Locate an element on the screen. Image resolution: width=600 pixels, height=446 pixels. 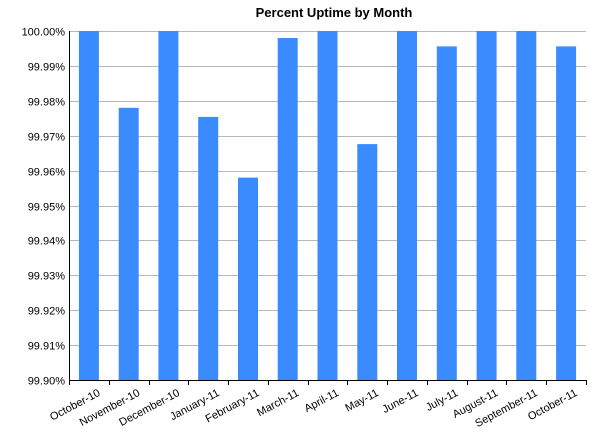
x-tick-label: June-11 is located at coordinates (400, 401).